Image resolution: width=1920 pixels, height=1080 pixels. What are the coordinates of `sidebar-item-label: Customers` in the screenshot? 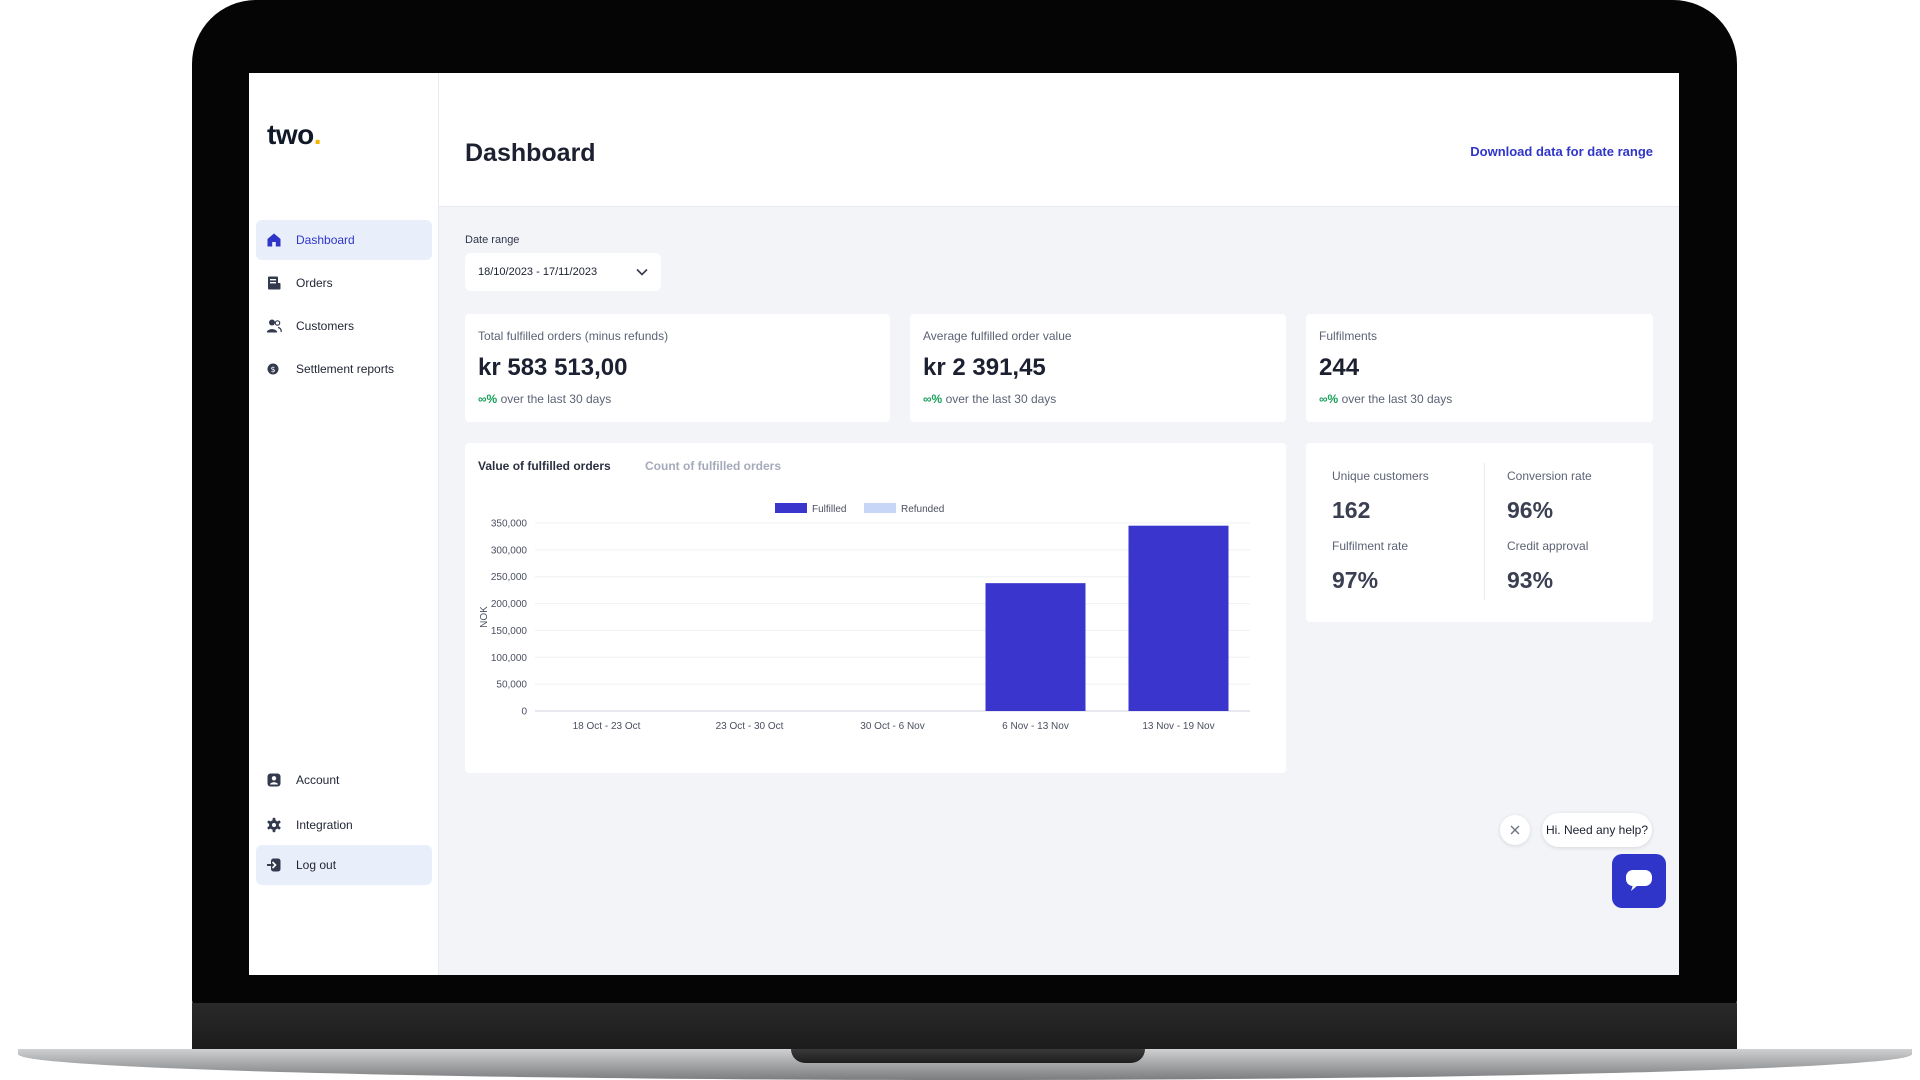 It's located at (325, 326).